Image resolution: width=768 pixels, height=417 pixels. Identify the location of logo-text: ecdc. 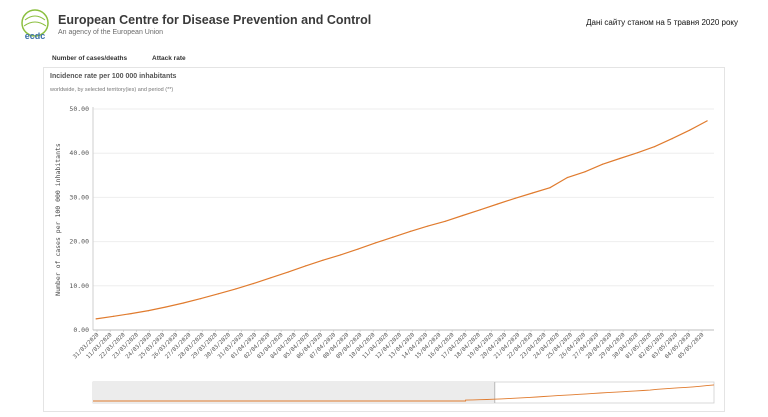
(35, 36).